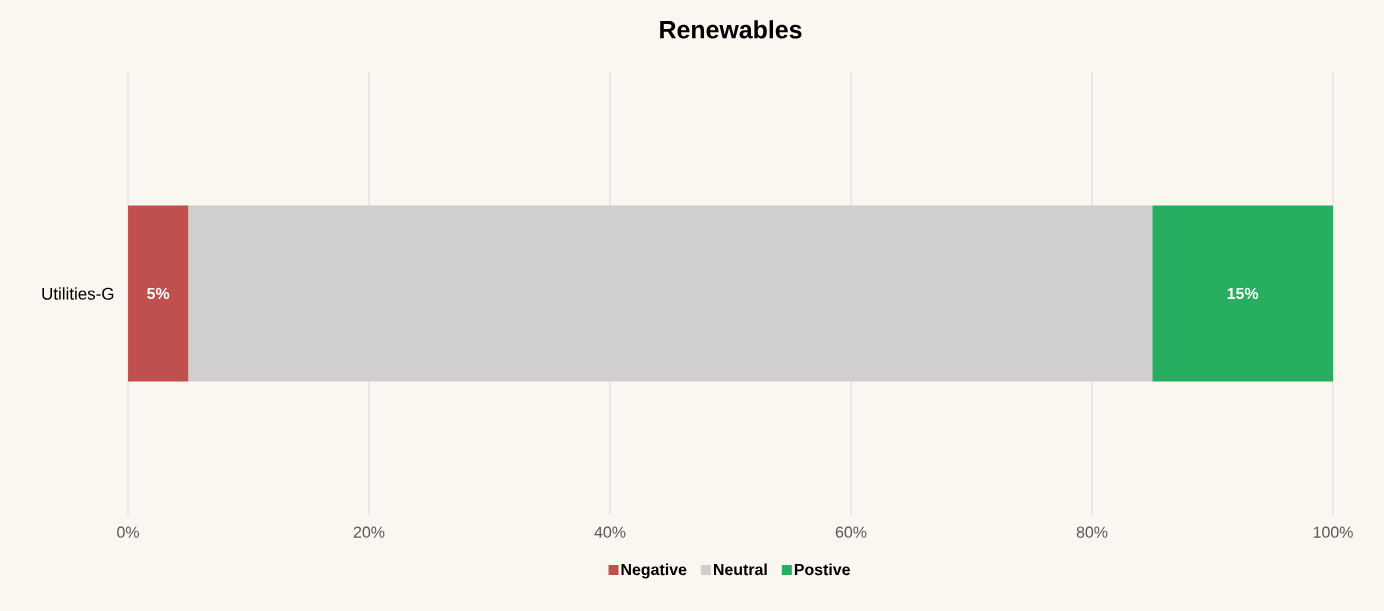  I want to click on x-tick-label: 100%, so click(1333, 532).